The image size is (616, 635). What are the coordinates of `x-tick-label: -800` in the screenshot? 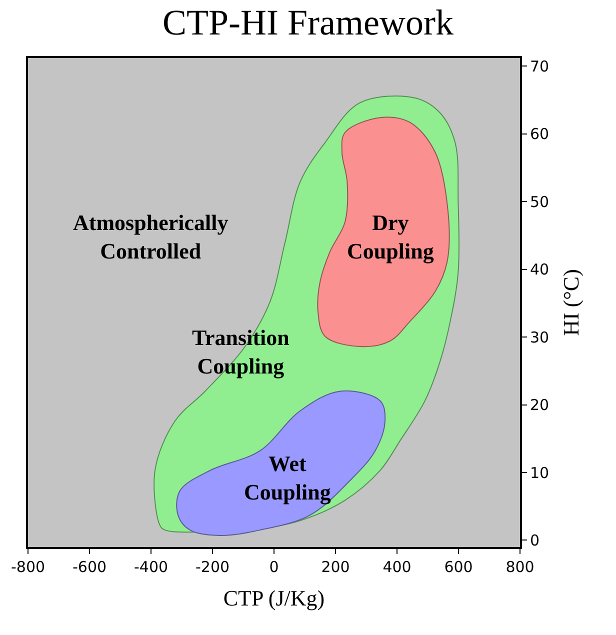 It's located at (28, 567).